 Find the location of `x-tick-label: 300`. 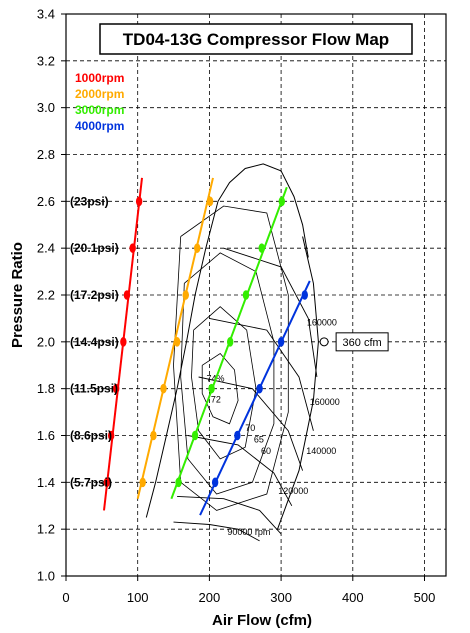

x-tick-label: 300 is located at coordinates (281, 597).